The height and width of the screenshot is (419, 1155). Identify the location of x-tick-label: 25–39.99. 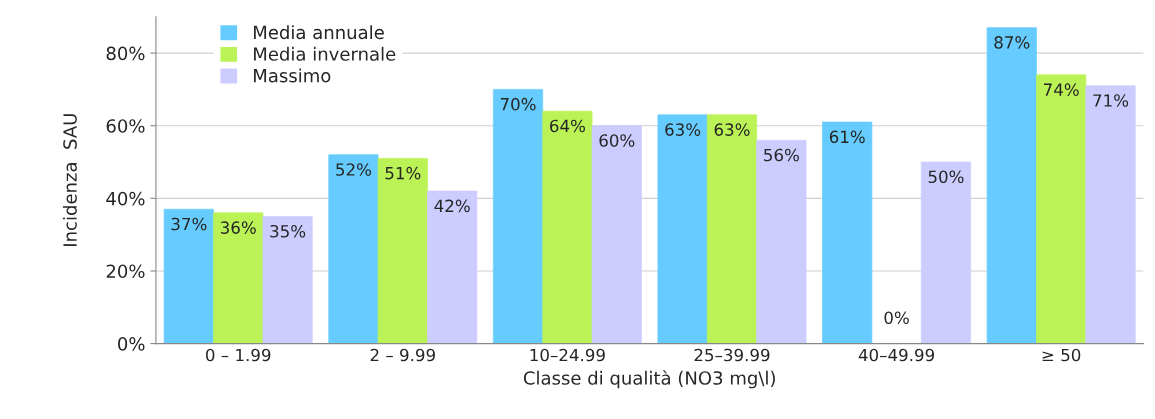
(732, 355).